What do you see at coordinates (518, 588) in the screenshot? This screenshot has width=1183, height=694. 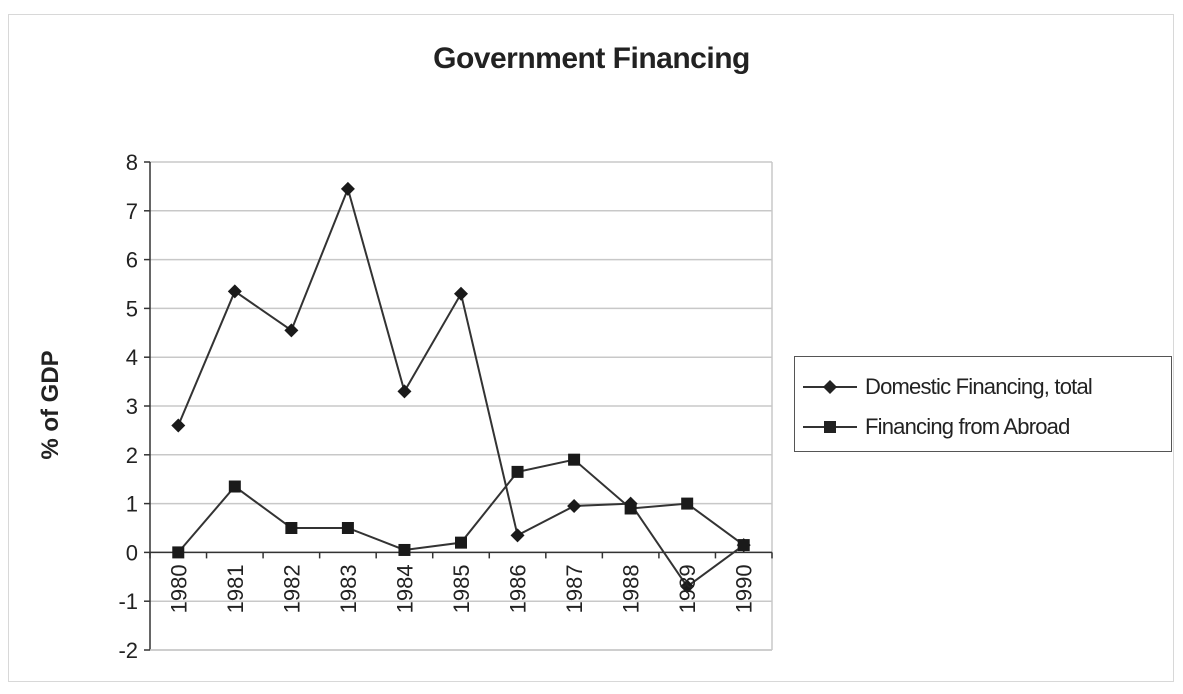 I see `x-tick-label: 1986` at bounding box center [518, 588].